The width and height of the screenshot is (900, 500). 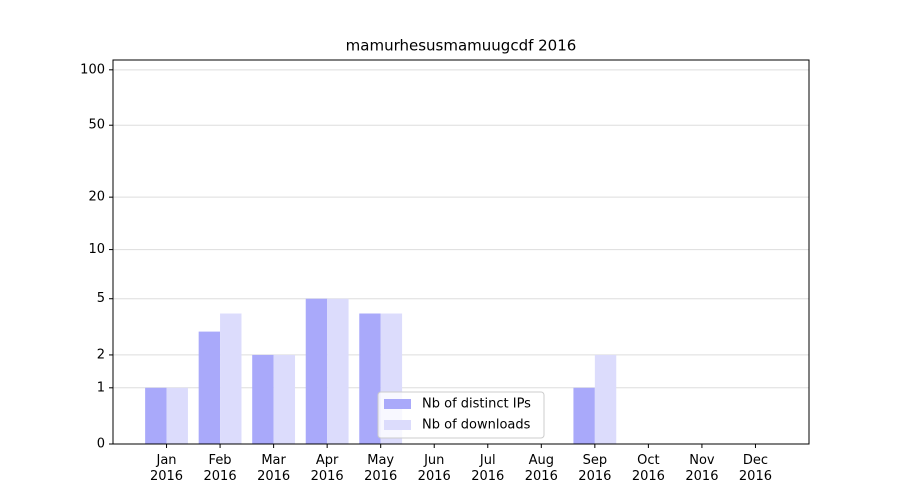 I want to click on x-tick-label: Nov 2016, so click(x=702, y=468).